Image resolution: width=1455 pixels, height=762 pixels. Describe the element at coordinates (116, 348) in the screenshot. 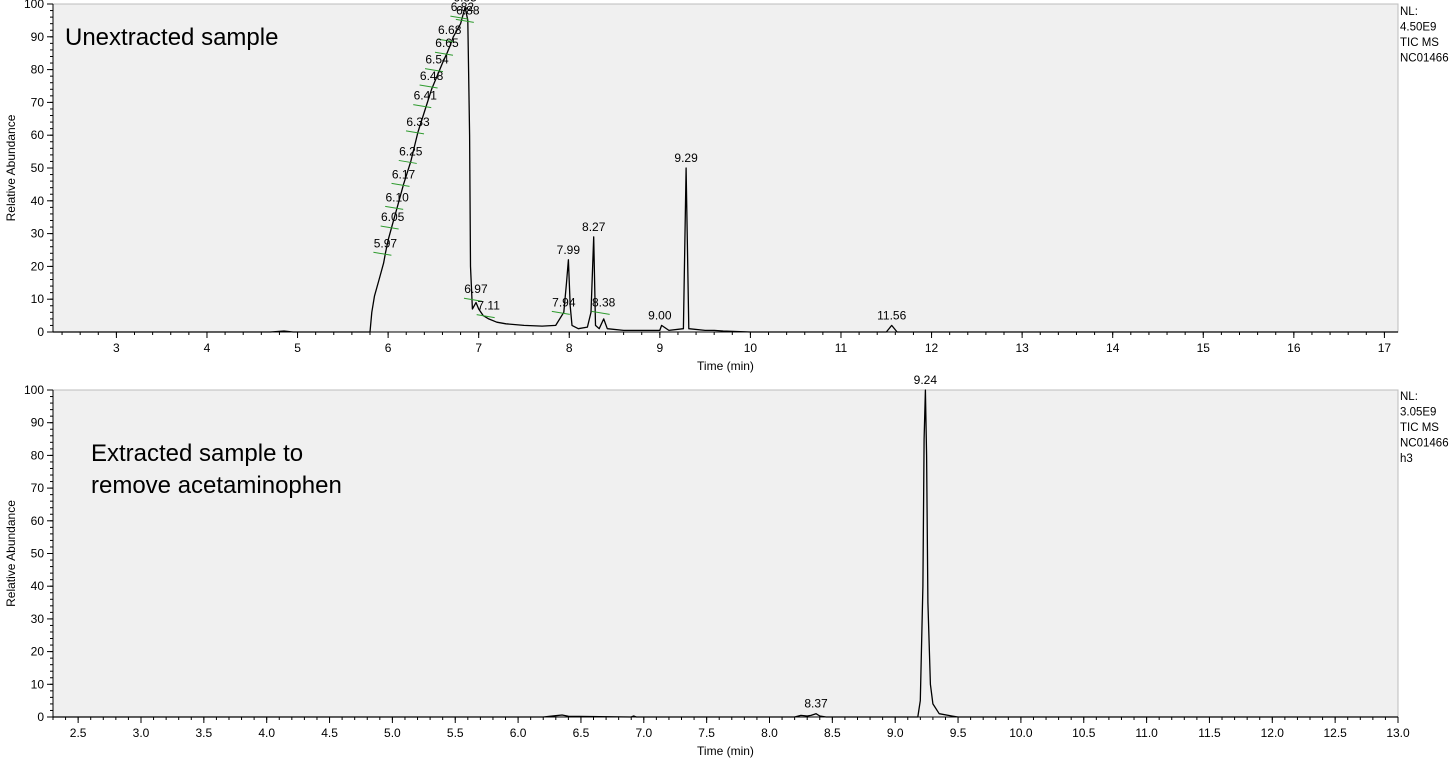

I see `x-tick-label: 3` at that location.